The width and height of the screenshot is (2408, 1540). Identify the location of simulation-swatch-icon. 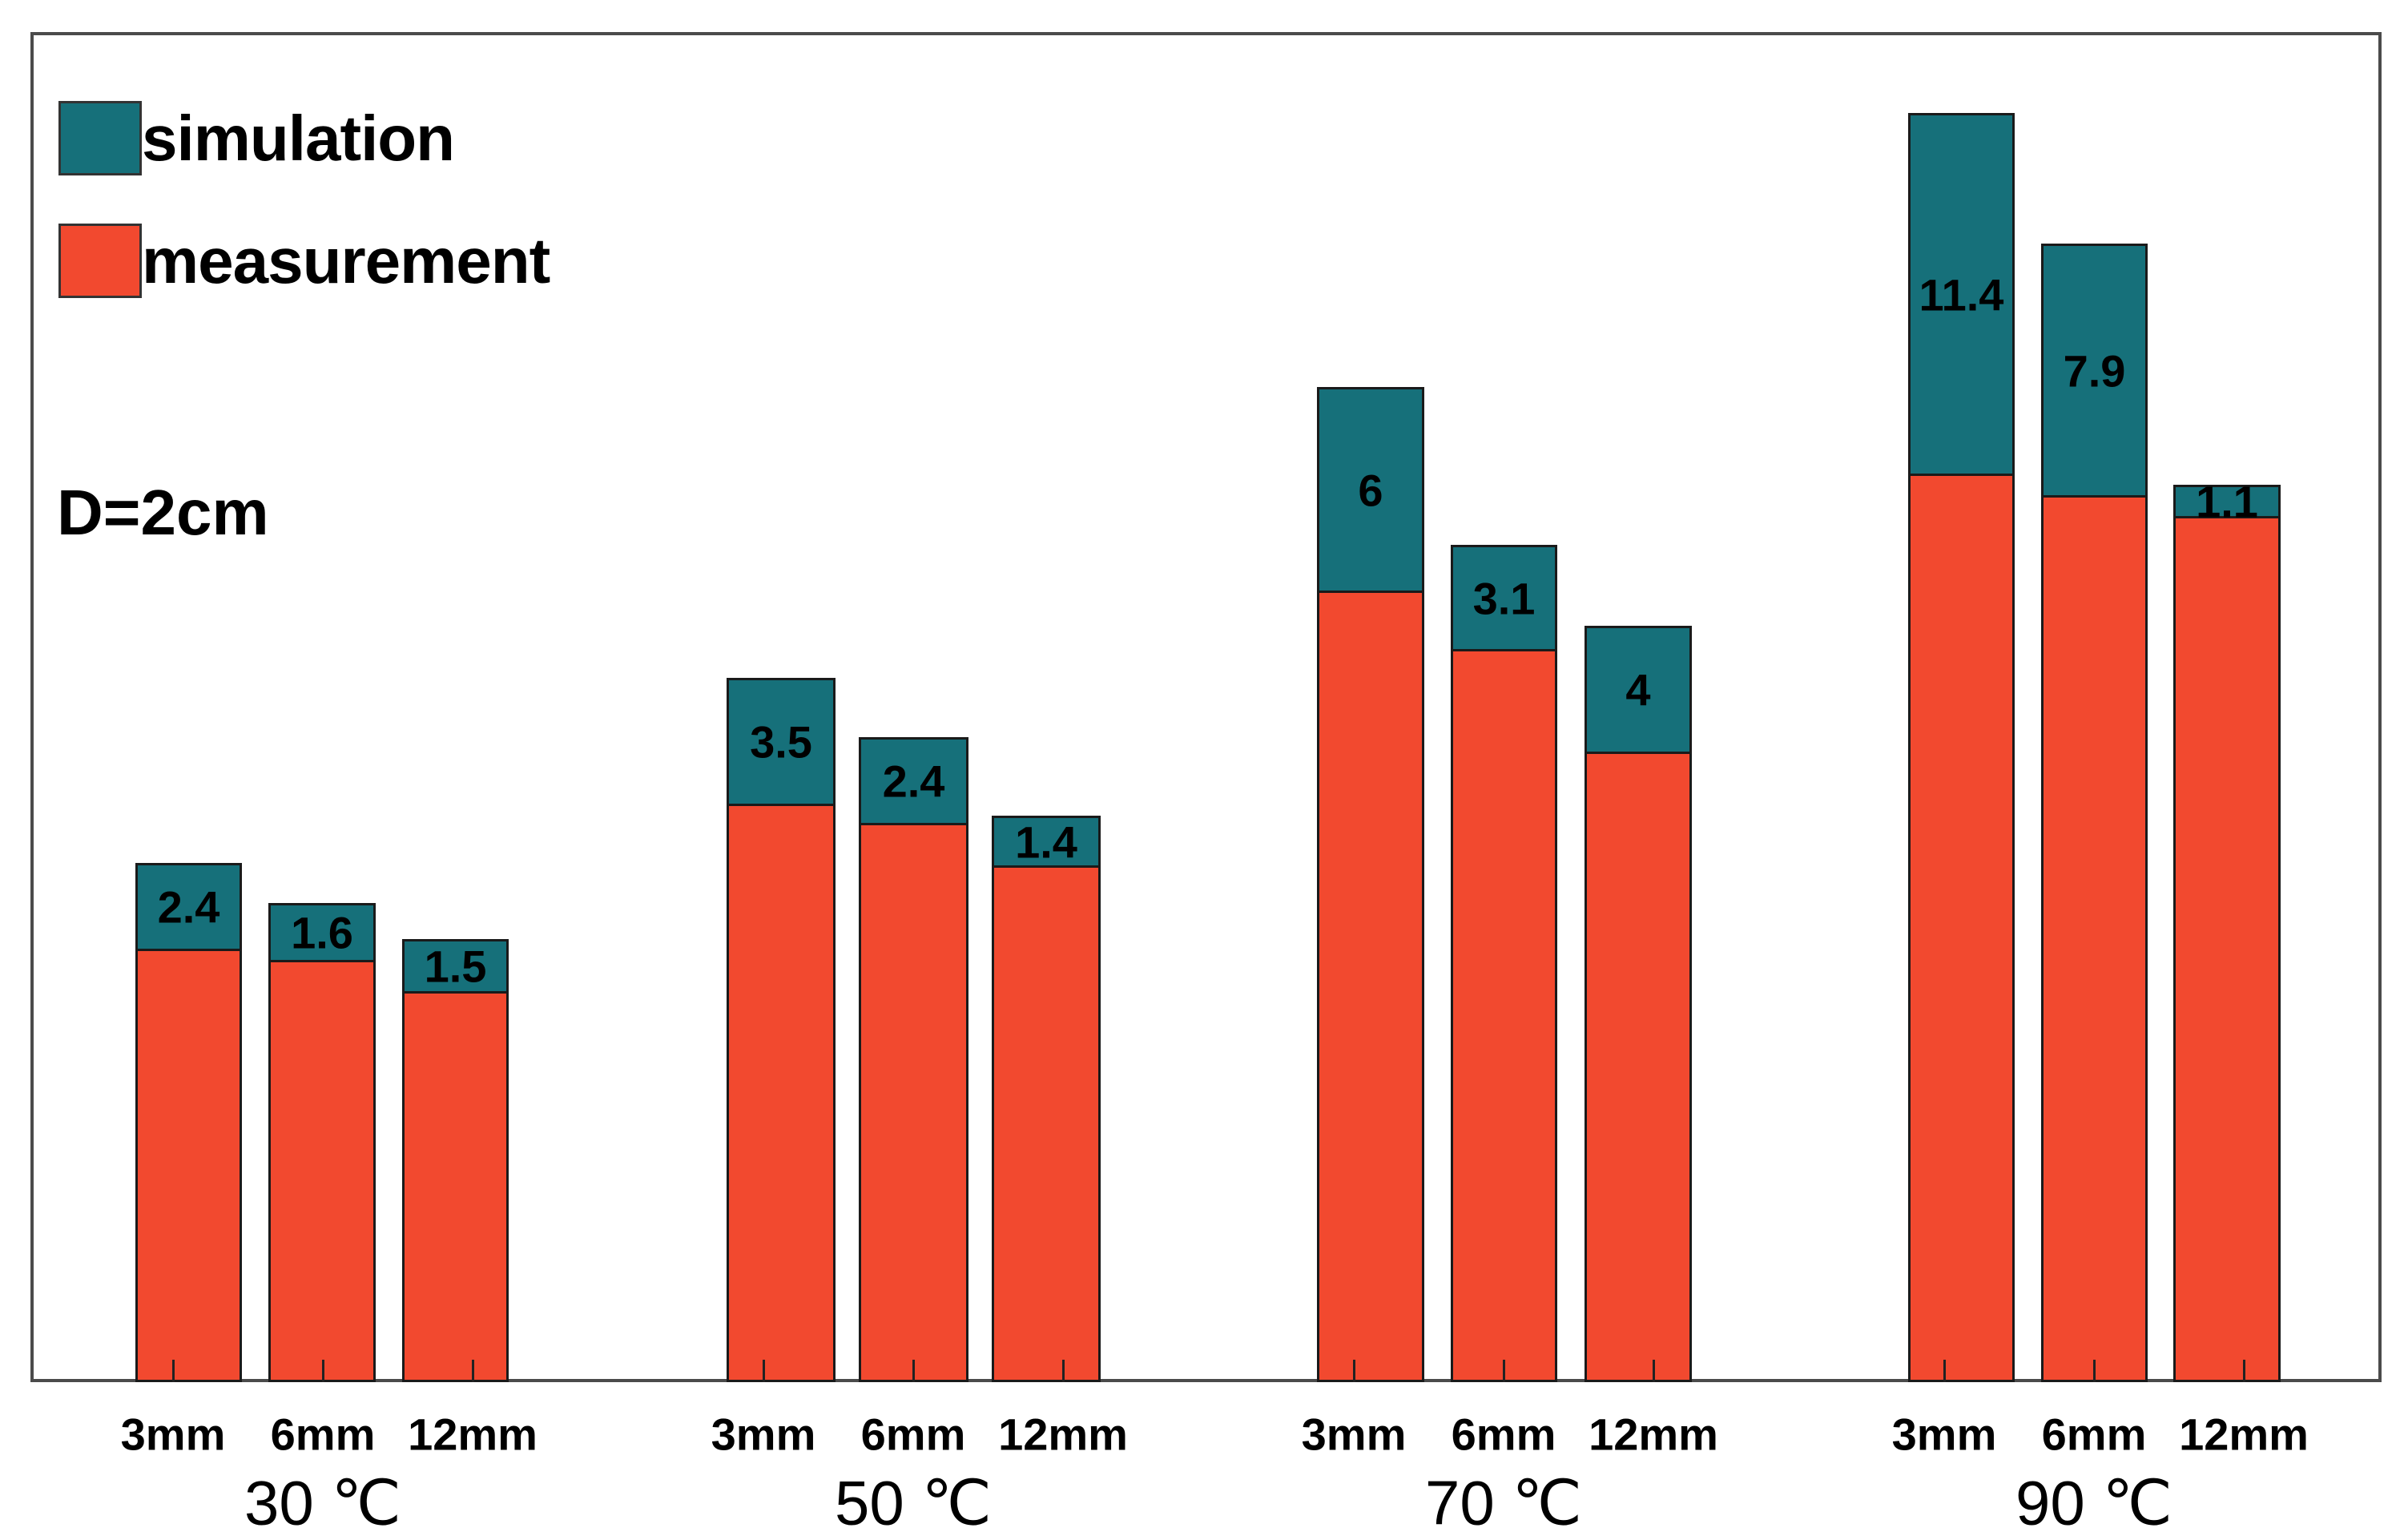
(100, 138).